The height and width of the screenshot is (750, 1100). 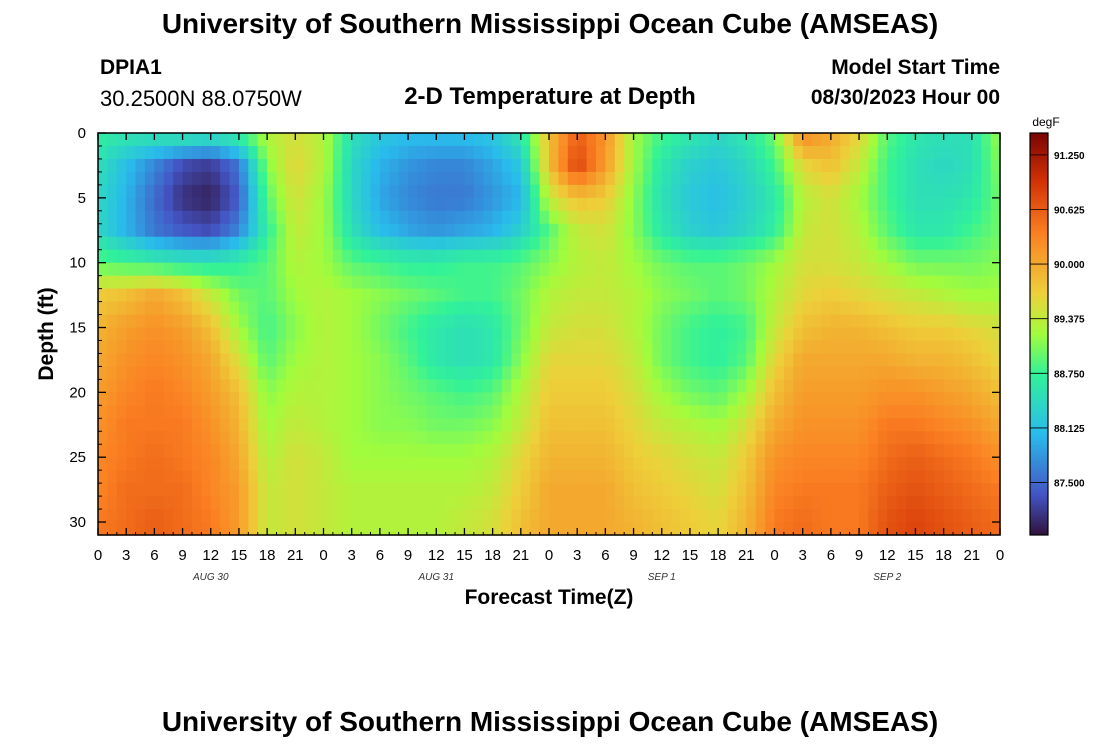 What do you see at coordinates (1045, 122) in the screenshot?
I see `colorbar-unit: degF` at bounding box center [1045, 122].